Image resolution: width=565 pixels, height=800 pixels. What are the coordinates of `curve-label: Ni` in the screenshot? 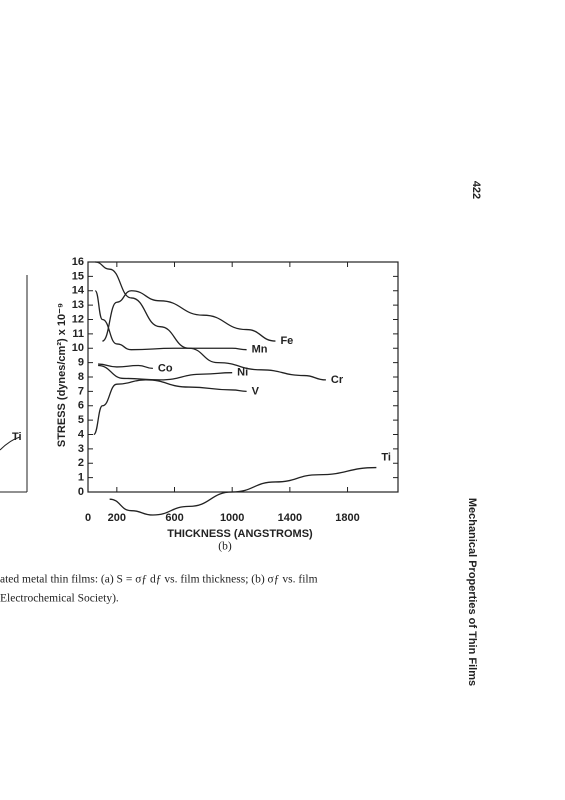 It's located at (242, 373).